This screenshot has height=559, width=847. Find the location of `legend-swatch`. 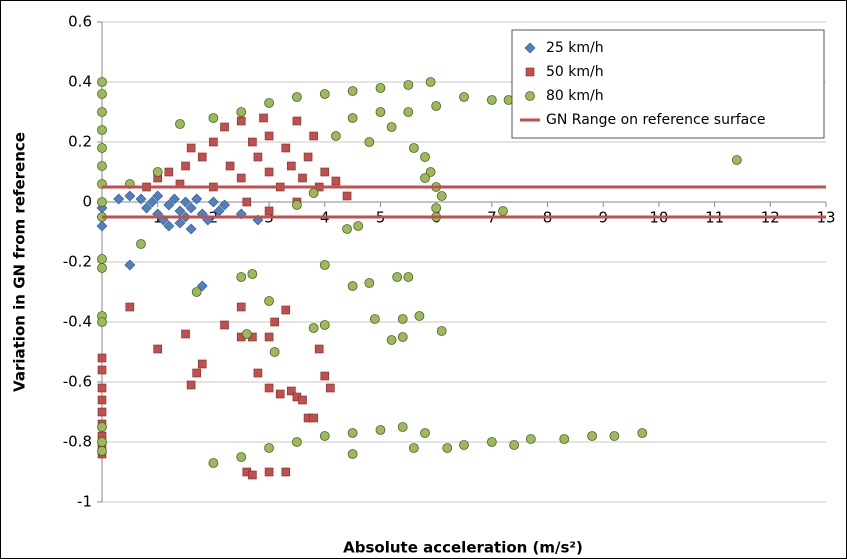

legend-swatch is located at coordinates (530, 48).